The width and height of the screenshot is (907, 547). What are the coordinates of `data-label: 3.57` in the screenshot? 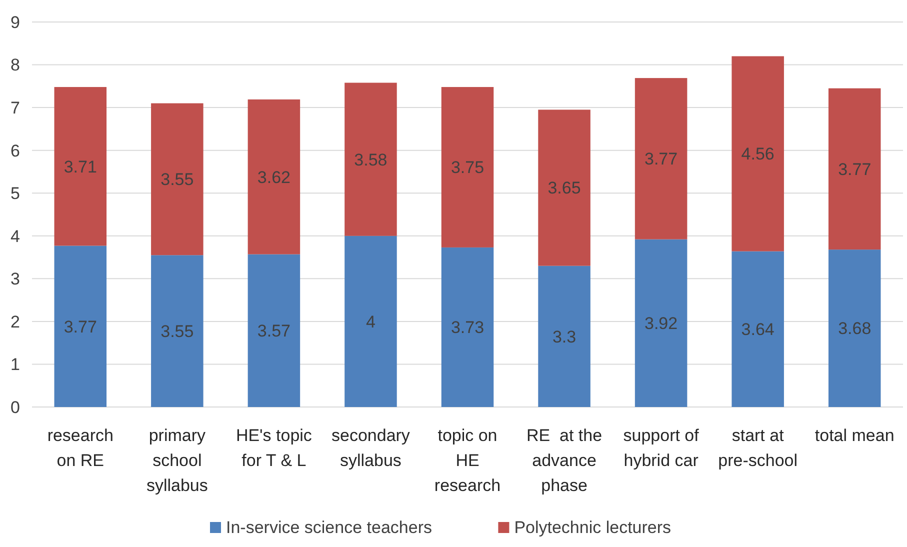 It's located at (273, 331).